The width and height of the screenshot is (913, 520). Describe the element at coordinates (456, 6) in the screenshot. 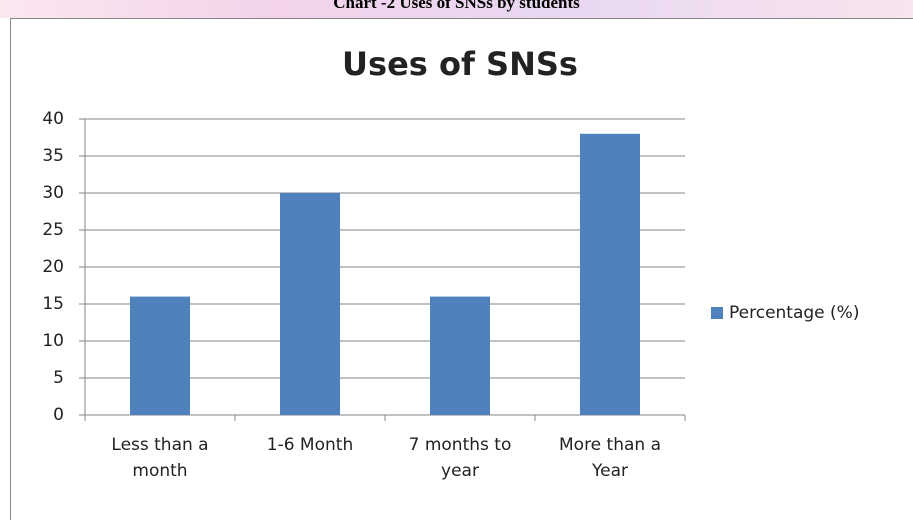

I see `caption: Chart -2 Uses of SNSs by students` at that location.